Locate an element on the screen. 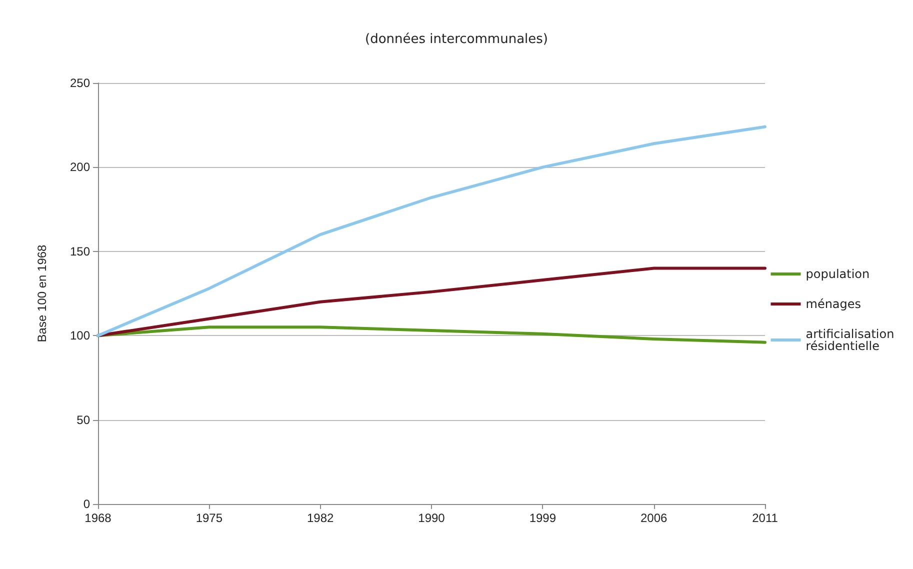 Image resolution: width=913 pixels, height=569 pixels. x-tick-label: 2006 is located at coordinates (654, 518).